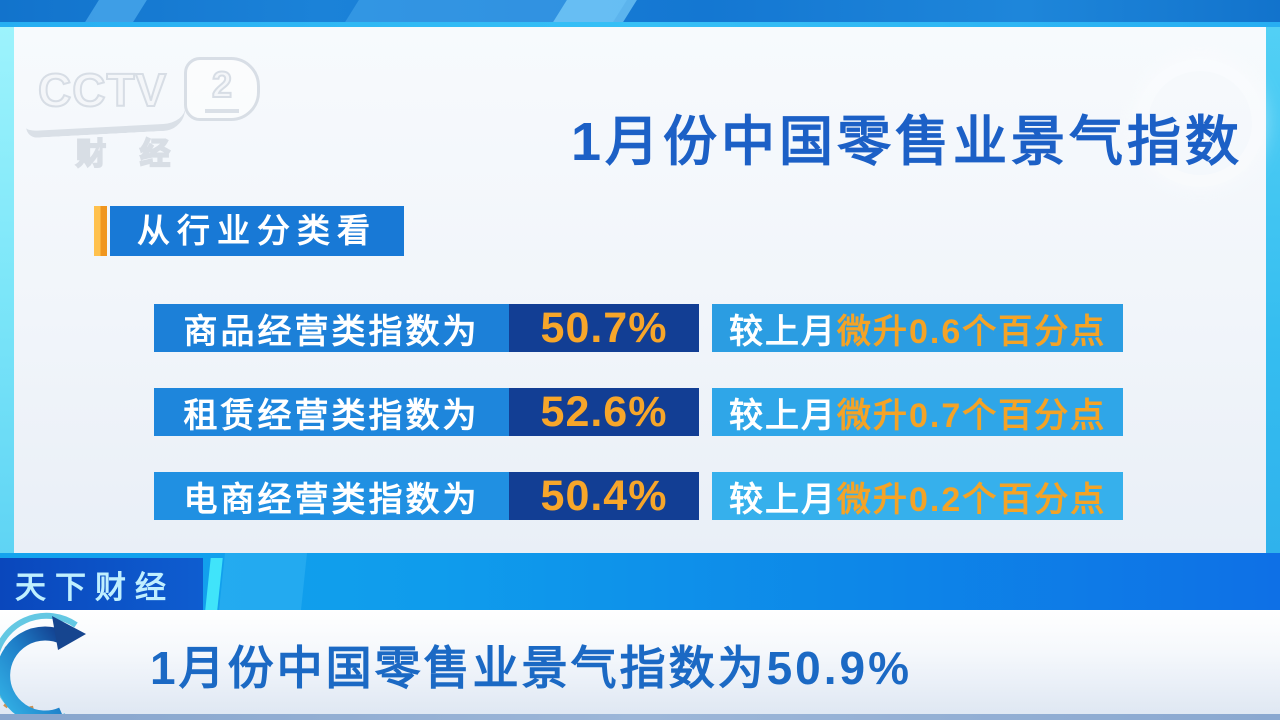  What do you see at coordinates (640, 717) in the screenshot?
I see `ticker-bottom-line` at bounding box center [640, 717].